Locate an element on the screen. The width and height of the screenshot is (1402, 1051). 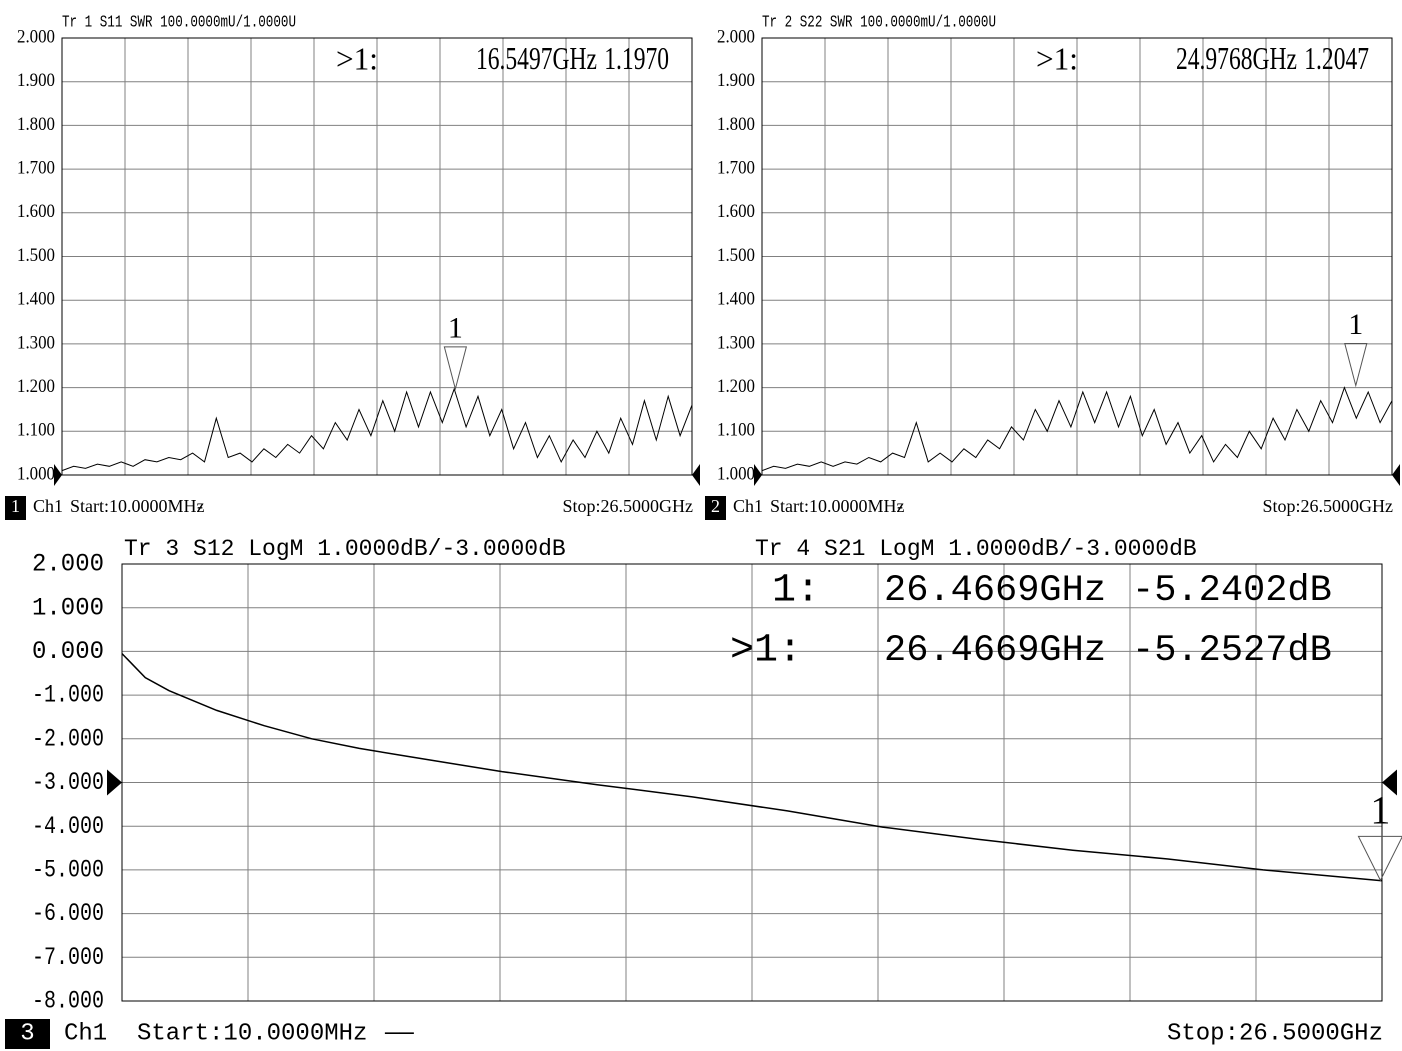
marker-value: -5.2402dB is located at coordinates (1232, 591).